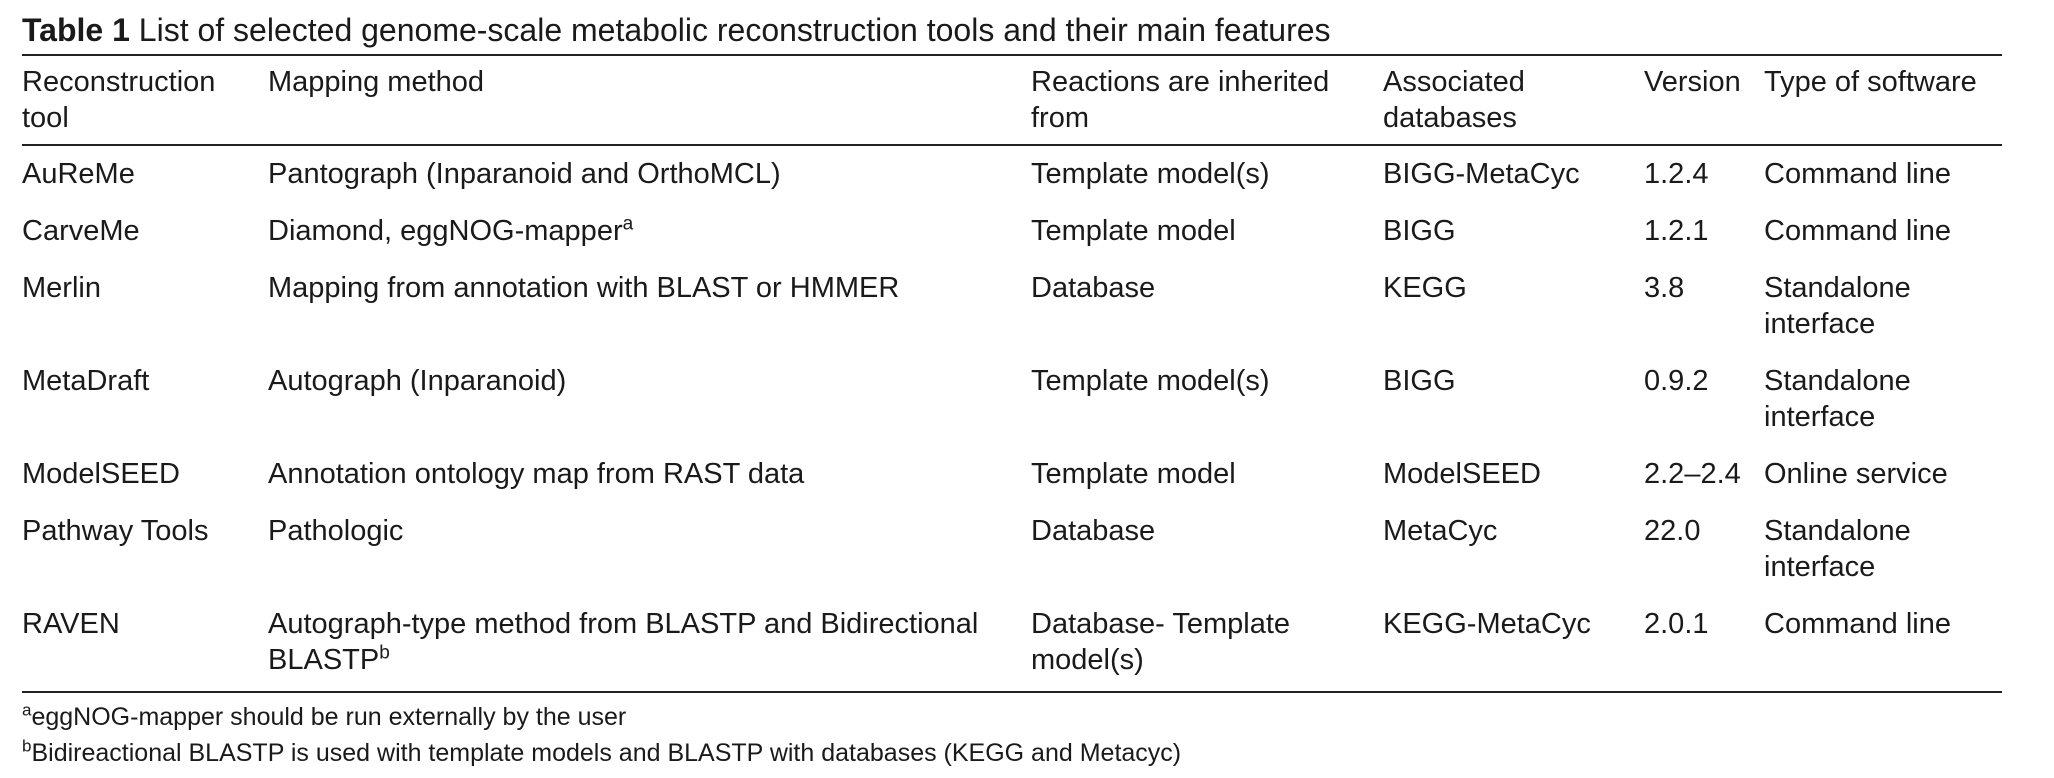 The height and width of the screenshot is (778, 2054). What do you see at coordinates (1180, 100) in the screenshot?
I see `column-header-inherited: Reactions are inherited from` at bounding box center [1180, 100].